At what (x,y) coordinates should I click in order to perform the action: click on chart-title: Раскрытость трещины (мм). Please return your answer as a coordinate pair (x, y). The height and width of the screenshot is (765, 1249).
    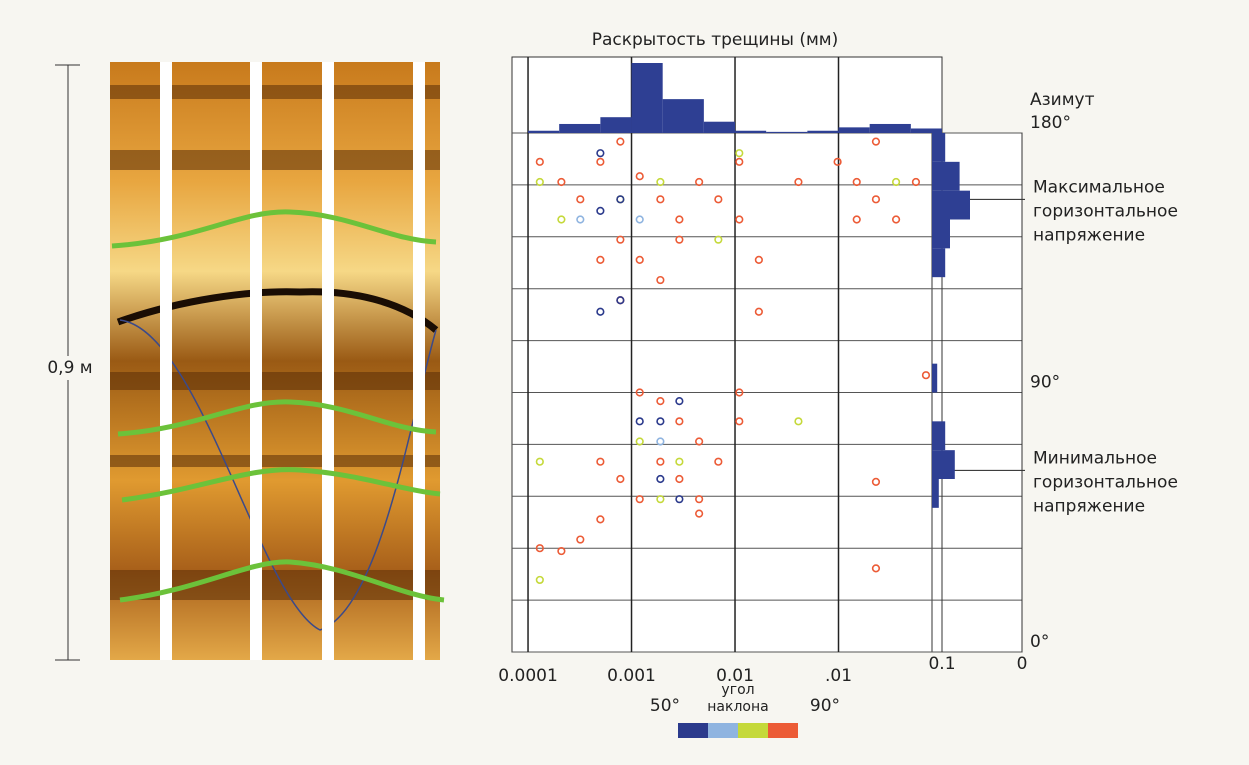
    Looking at the image, I should click on (715, 40).